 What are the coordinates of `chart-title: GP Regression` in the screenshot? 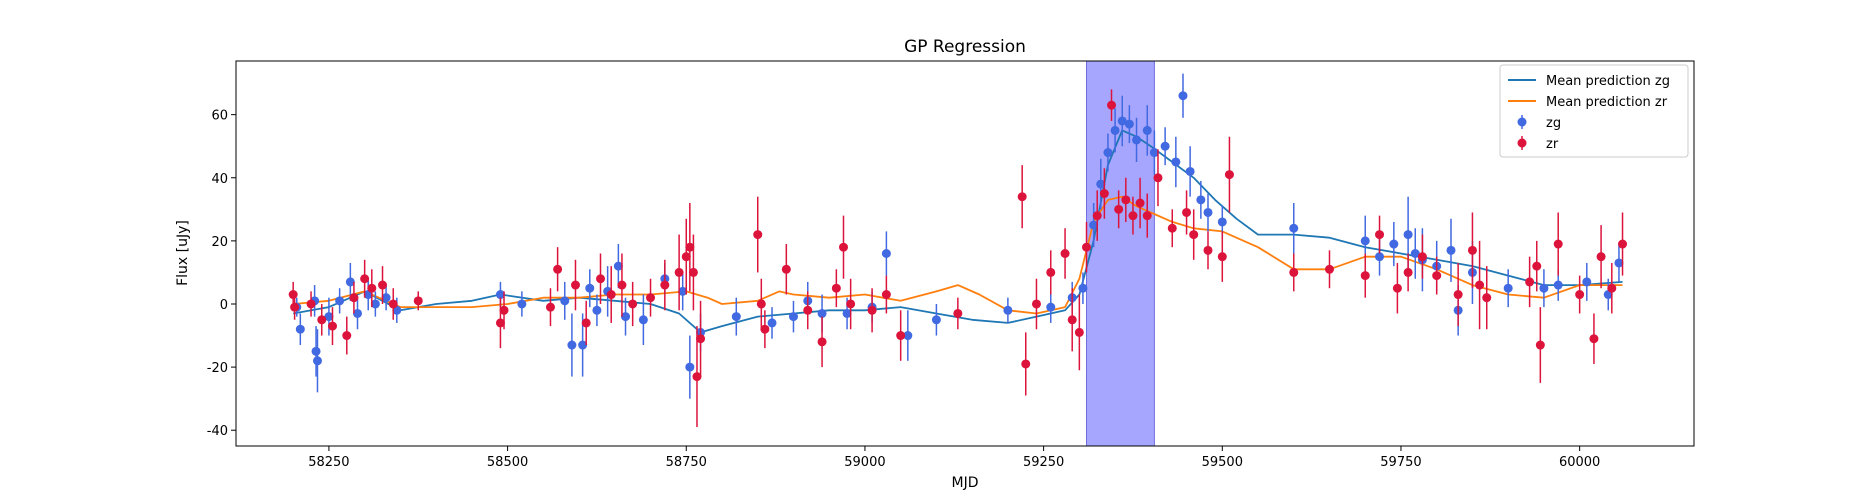 It's located at (965, 47).